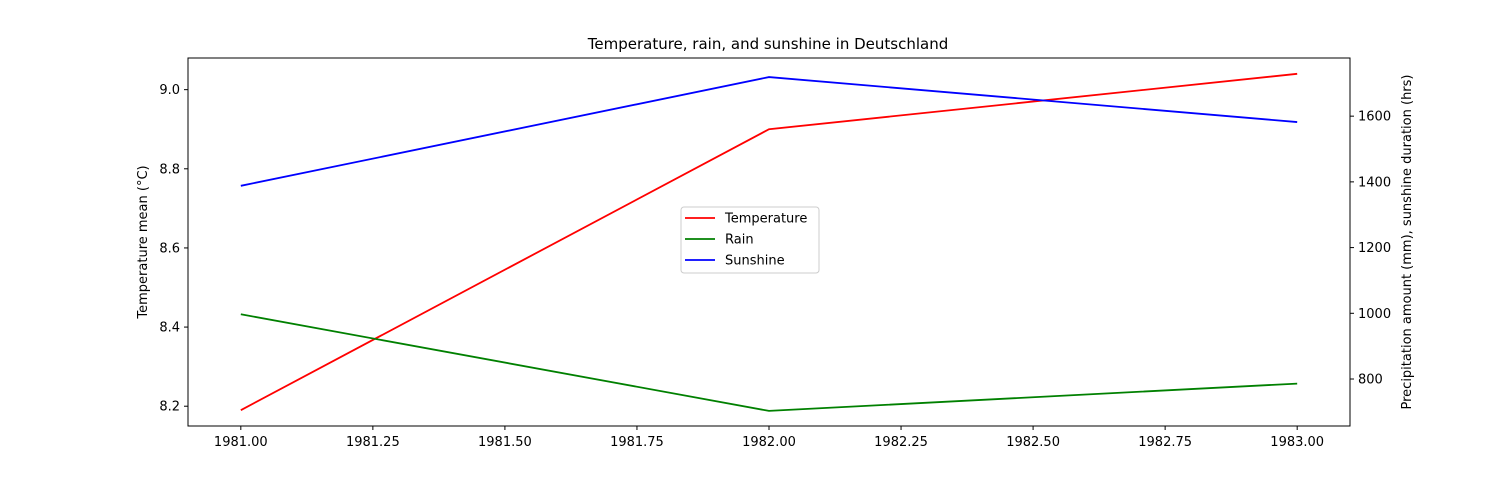 The height and width of the screenshot is (480, 1500). I want to click on left-y-tick-label: 8.6, so click(169, 248).